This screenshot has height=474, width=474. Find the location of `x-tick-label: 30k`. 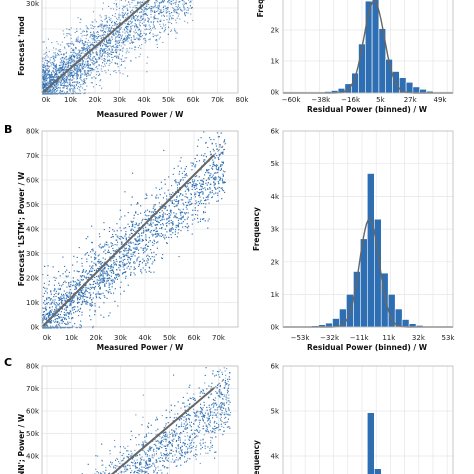

x-tick-label: 30k is located at coordinates (120, 100).